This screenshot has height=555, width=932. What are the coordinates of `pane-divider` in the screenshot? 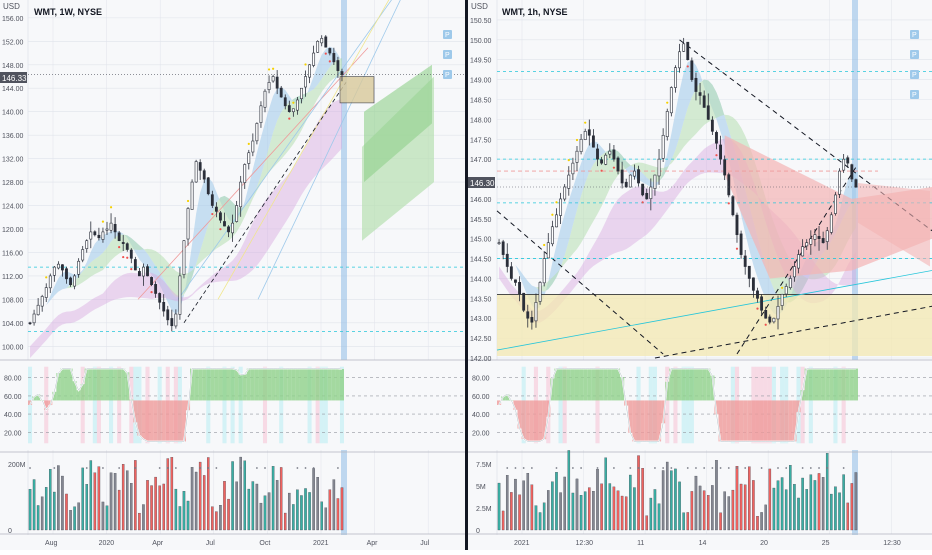 It's located at (466, 275).